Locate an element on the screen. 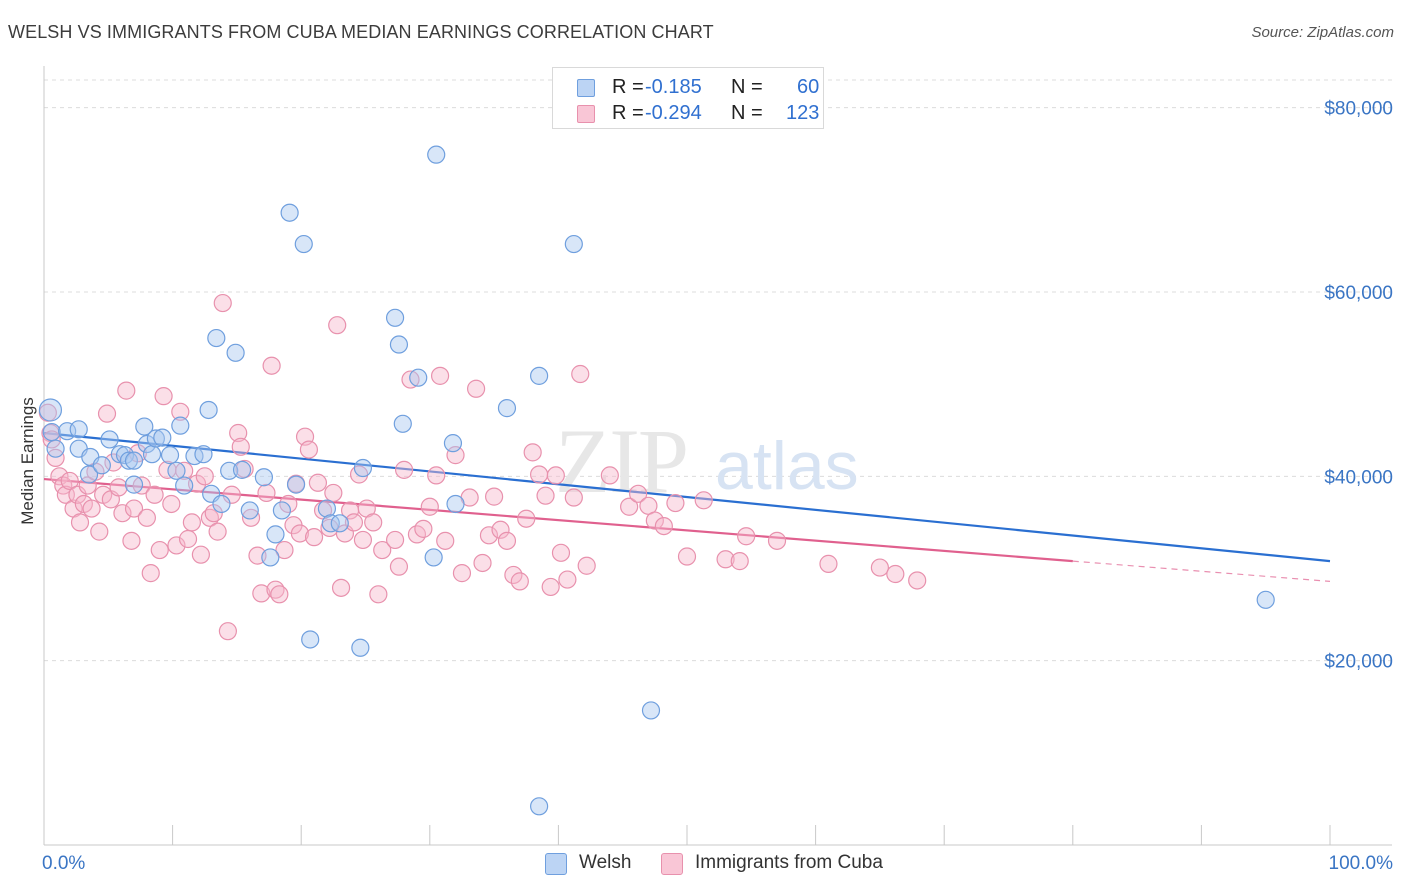 The width and height of the screenshot is (1406, 892). y-tick-label: $20,000 is located at coordinates (1358, 662).